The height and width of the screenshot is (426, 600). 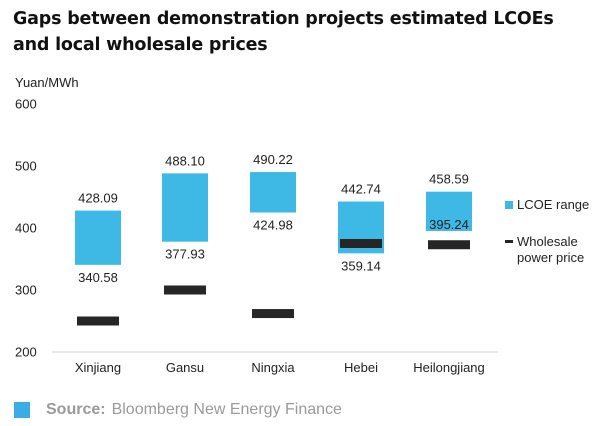 I want to click on lcoe-high-label: 428.09, so click(x=98, y=198).